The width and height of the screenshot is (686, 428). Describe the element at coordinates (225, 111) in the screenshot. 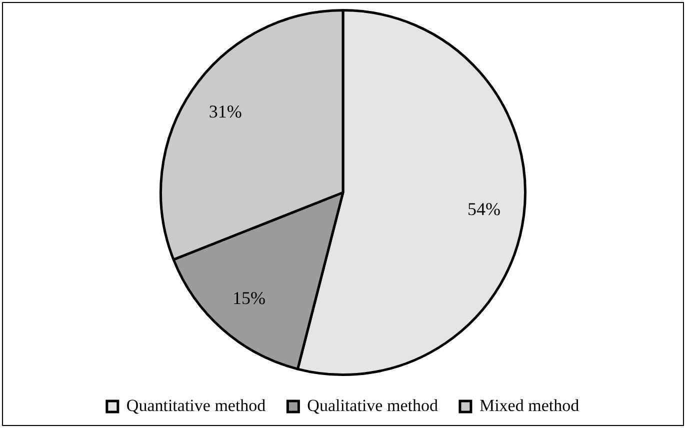

I see `data-label: 31%` at that location.